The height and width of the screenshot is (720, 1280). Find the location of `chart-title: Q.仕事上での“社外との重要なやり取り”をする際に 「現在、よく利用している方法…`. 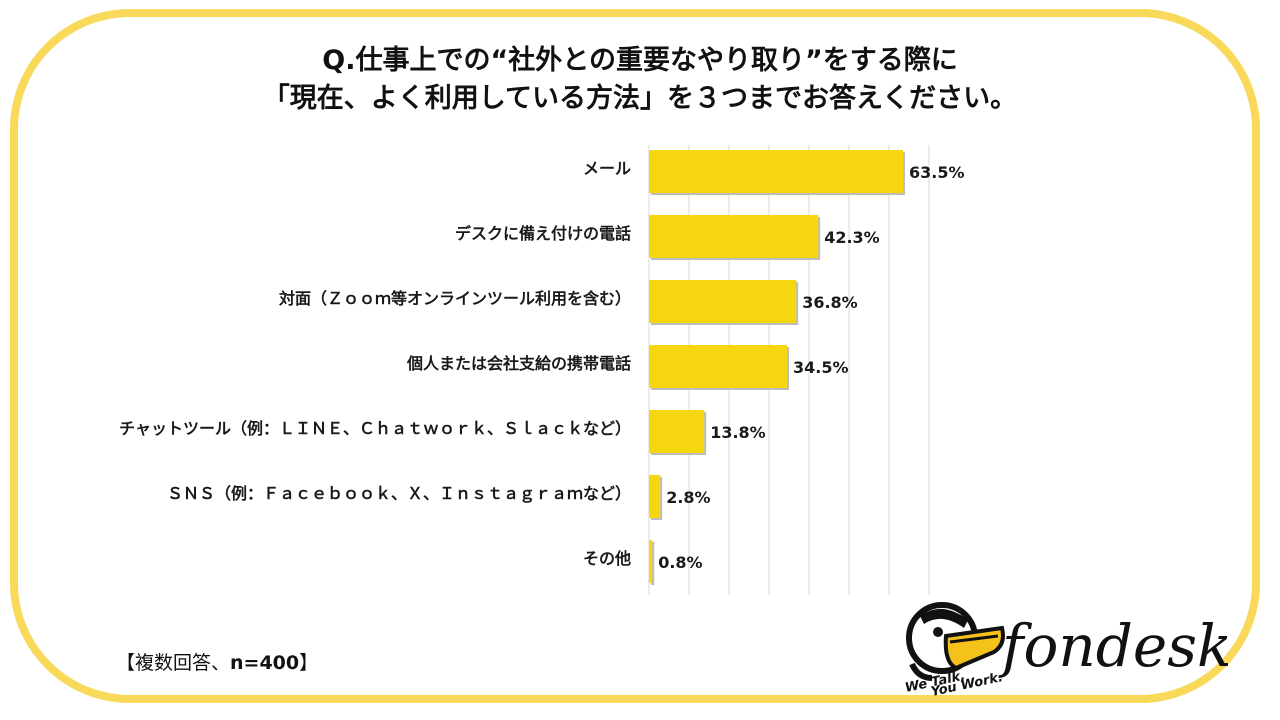

chart-title: Q.仕事上での“社外との重要なやり取り”をする際に 「現在、よく利用している方法… is located at coordinates (640, 80).